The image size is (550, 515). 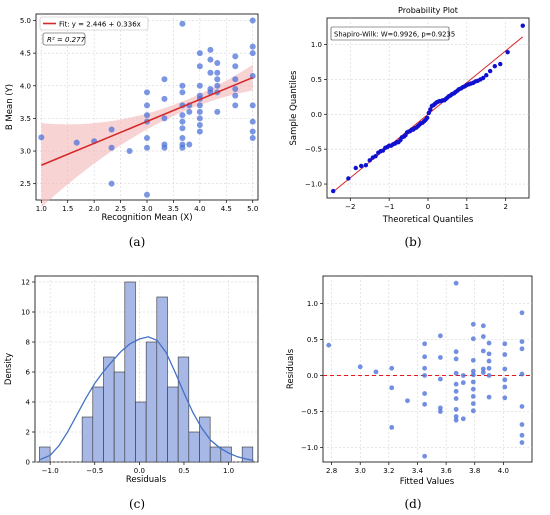 What do you see at coordinates (10, 107) in the screenshot?
I see `panel-a-ylabel: B Mean (Y)` at bounding box center [10, 107].